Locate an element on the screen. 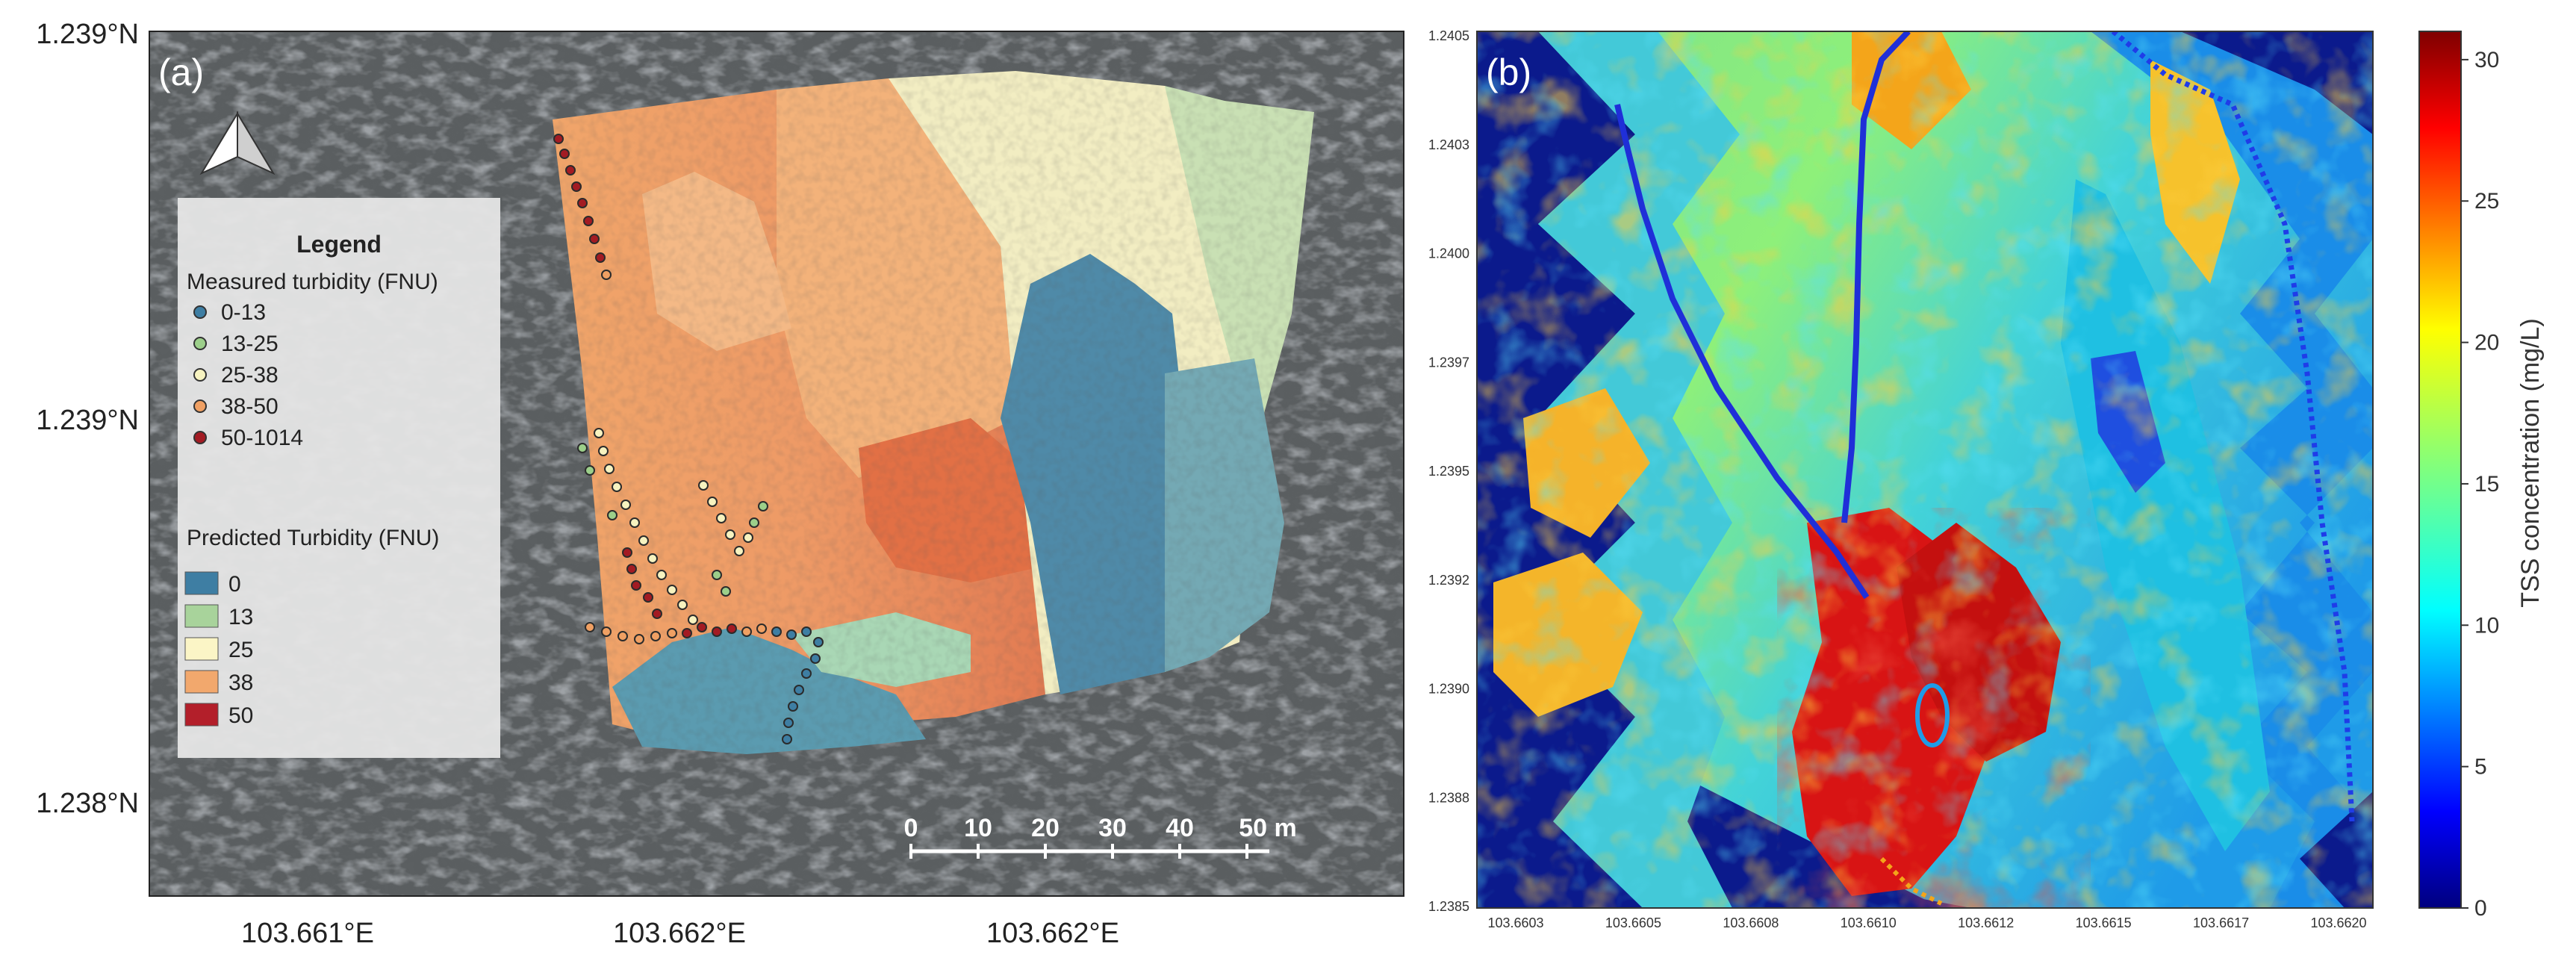 Image resolution: width=2576 pixels, height=961 pixels. y-tick-label: 1.2400 is located at coordinates (1448, 253).